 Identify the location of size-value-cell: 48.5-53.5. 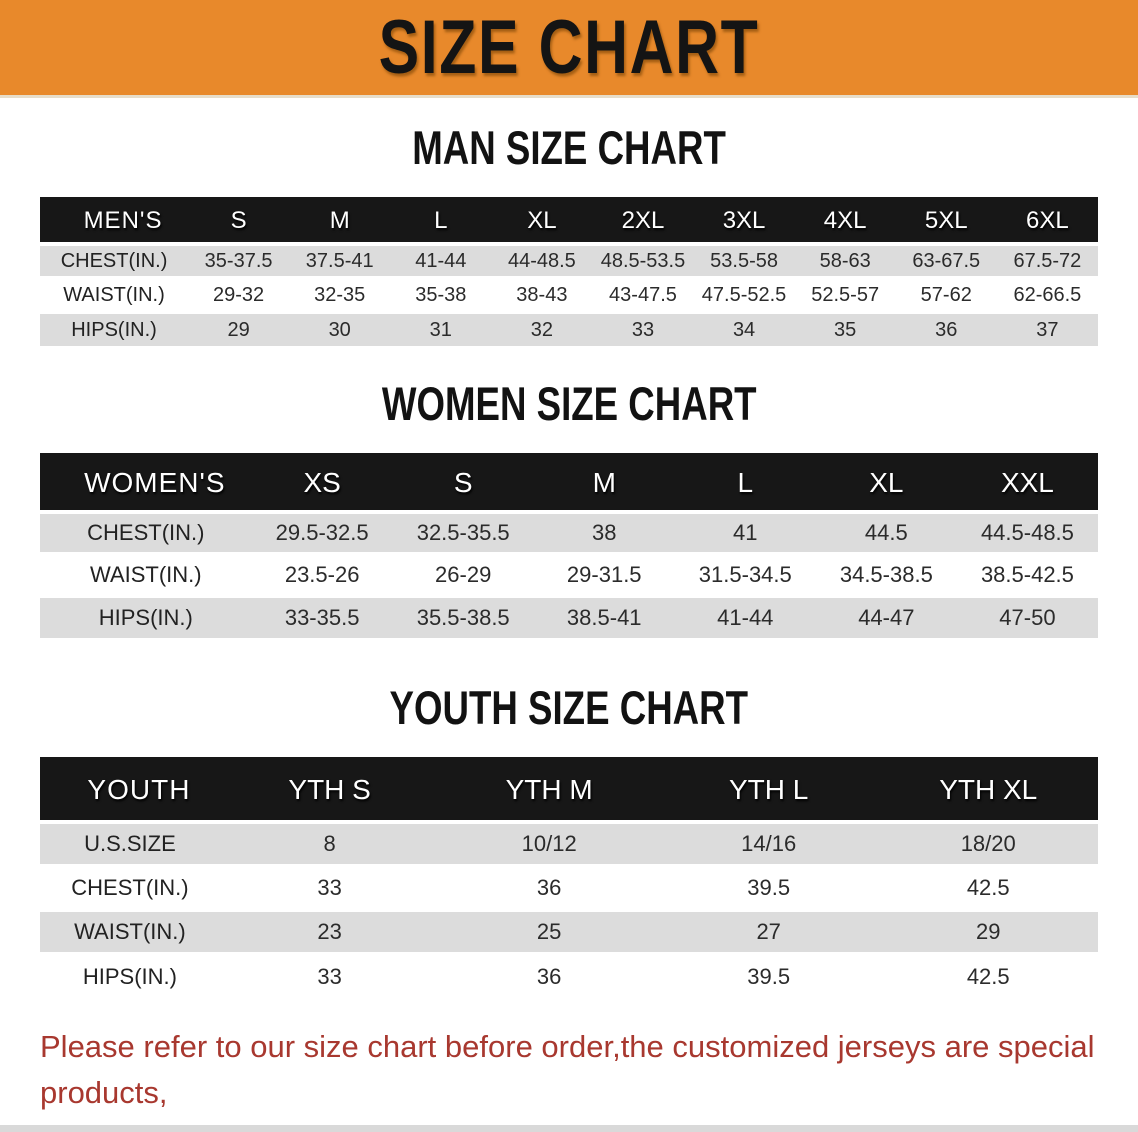
(643, 260).